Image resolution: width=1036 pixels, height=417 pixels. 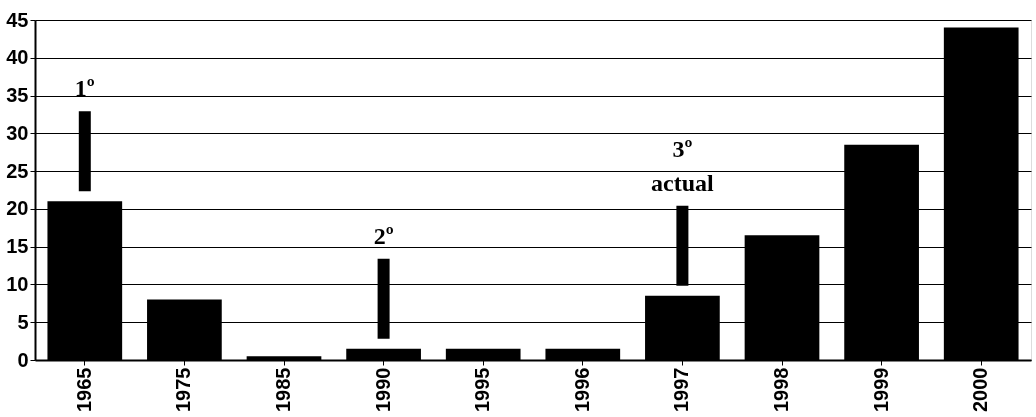 What do you see at coordinates (283, 389) in the screenshot?
I see `x-tick-label: 1985` at bounding box center [283, 389].